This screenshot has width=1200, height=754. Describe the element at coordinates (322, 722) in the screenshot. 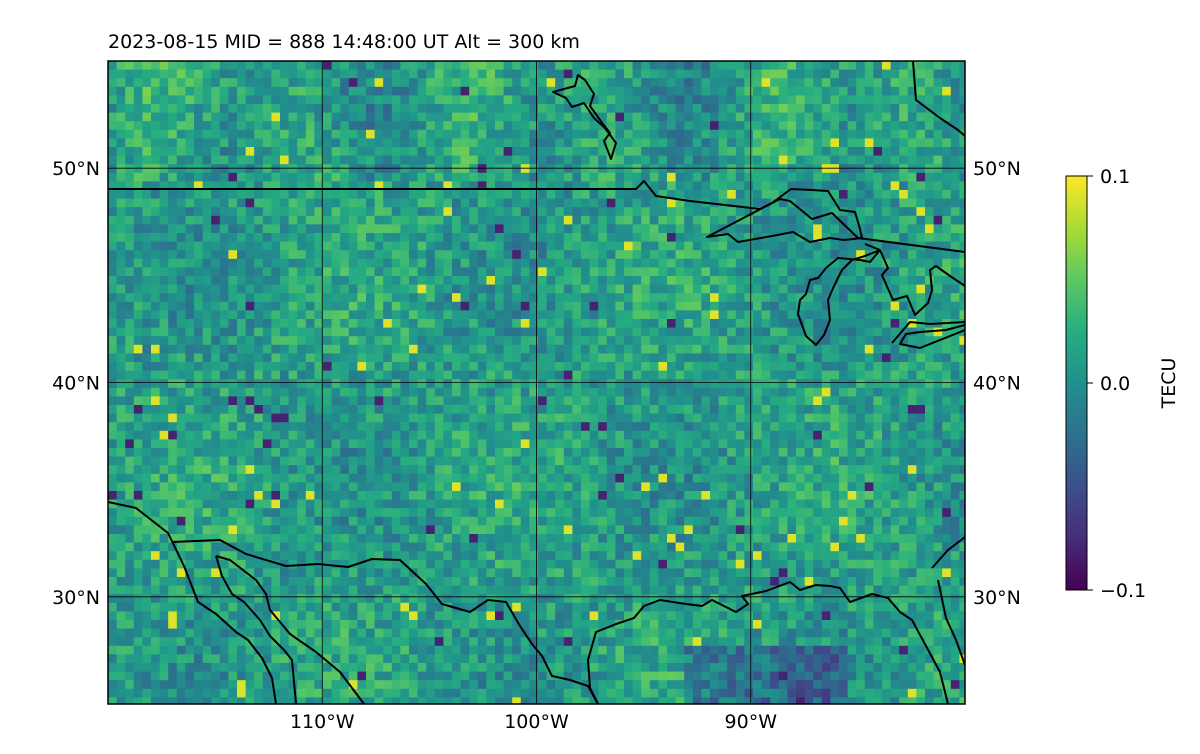

I see `lon-tick-label: 110°W` at that location.